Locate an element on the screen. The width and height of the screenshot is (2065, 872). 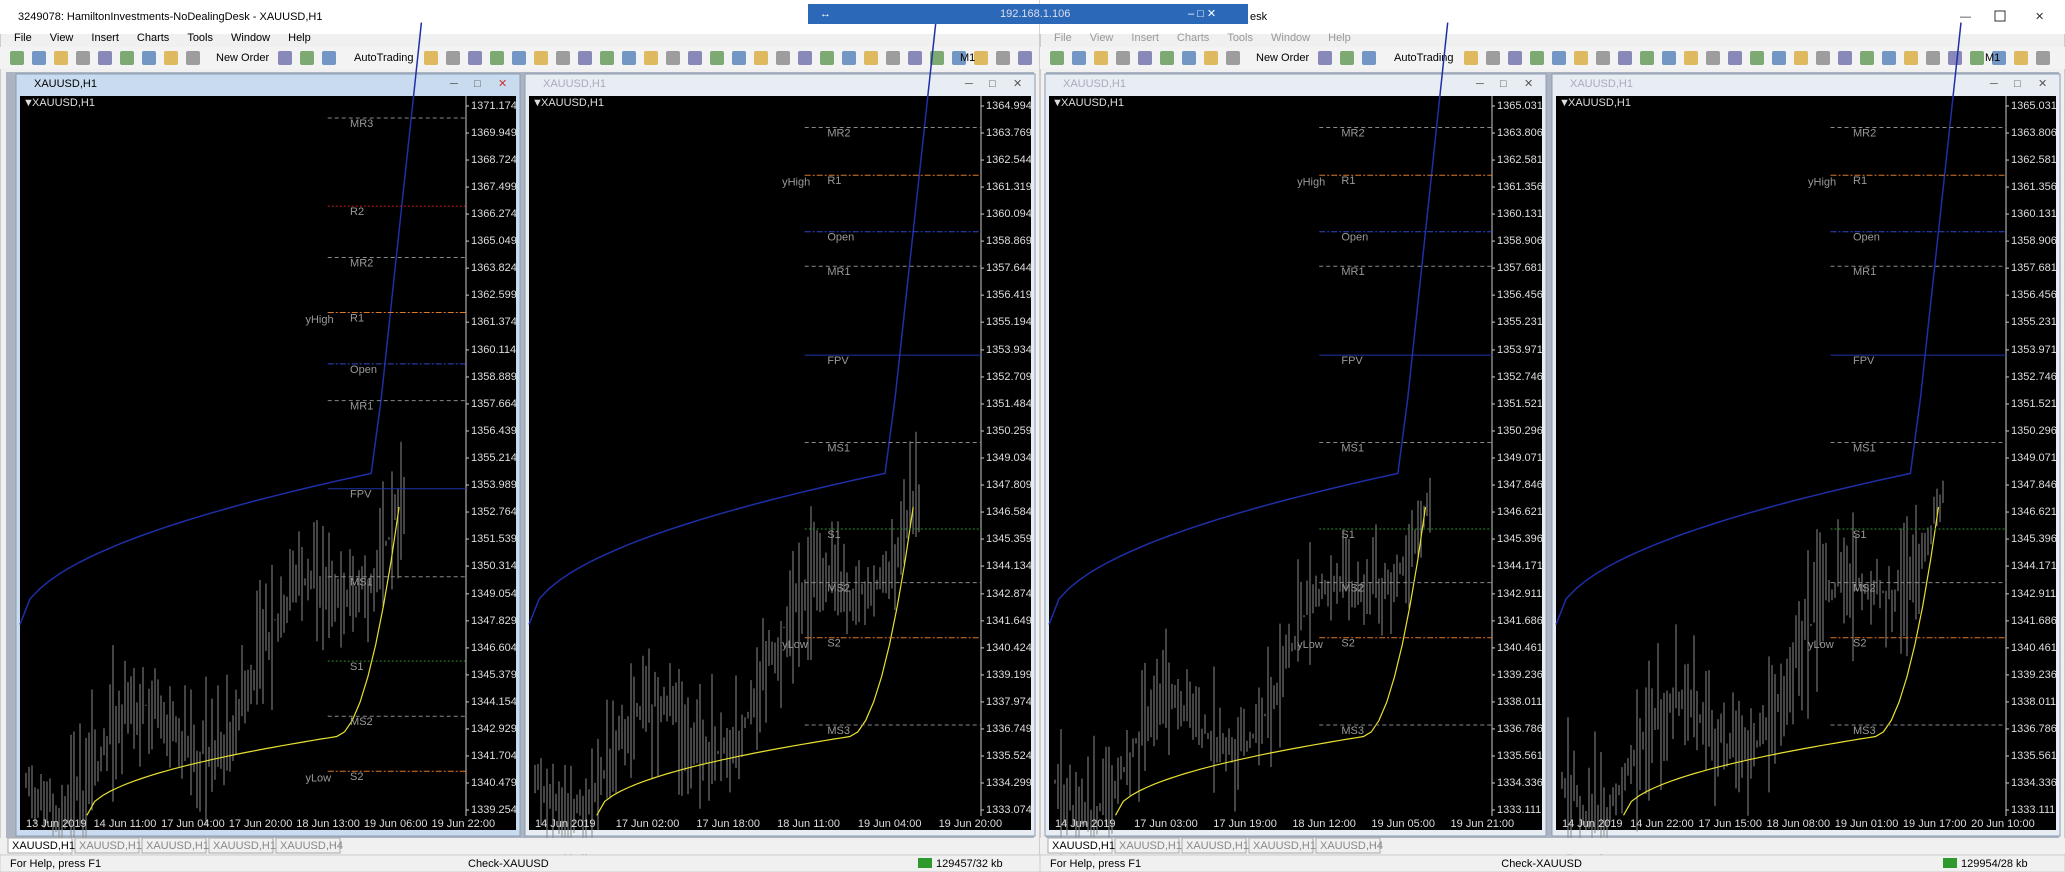
menu-item: Charts is located at coordinates (153, 38).